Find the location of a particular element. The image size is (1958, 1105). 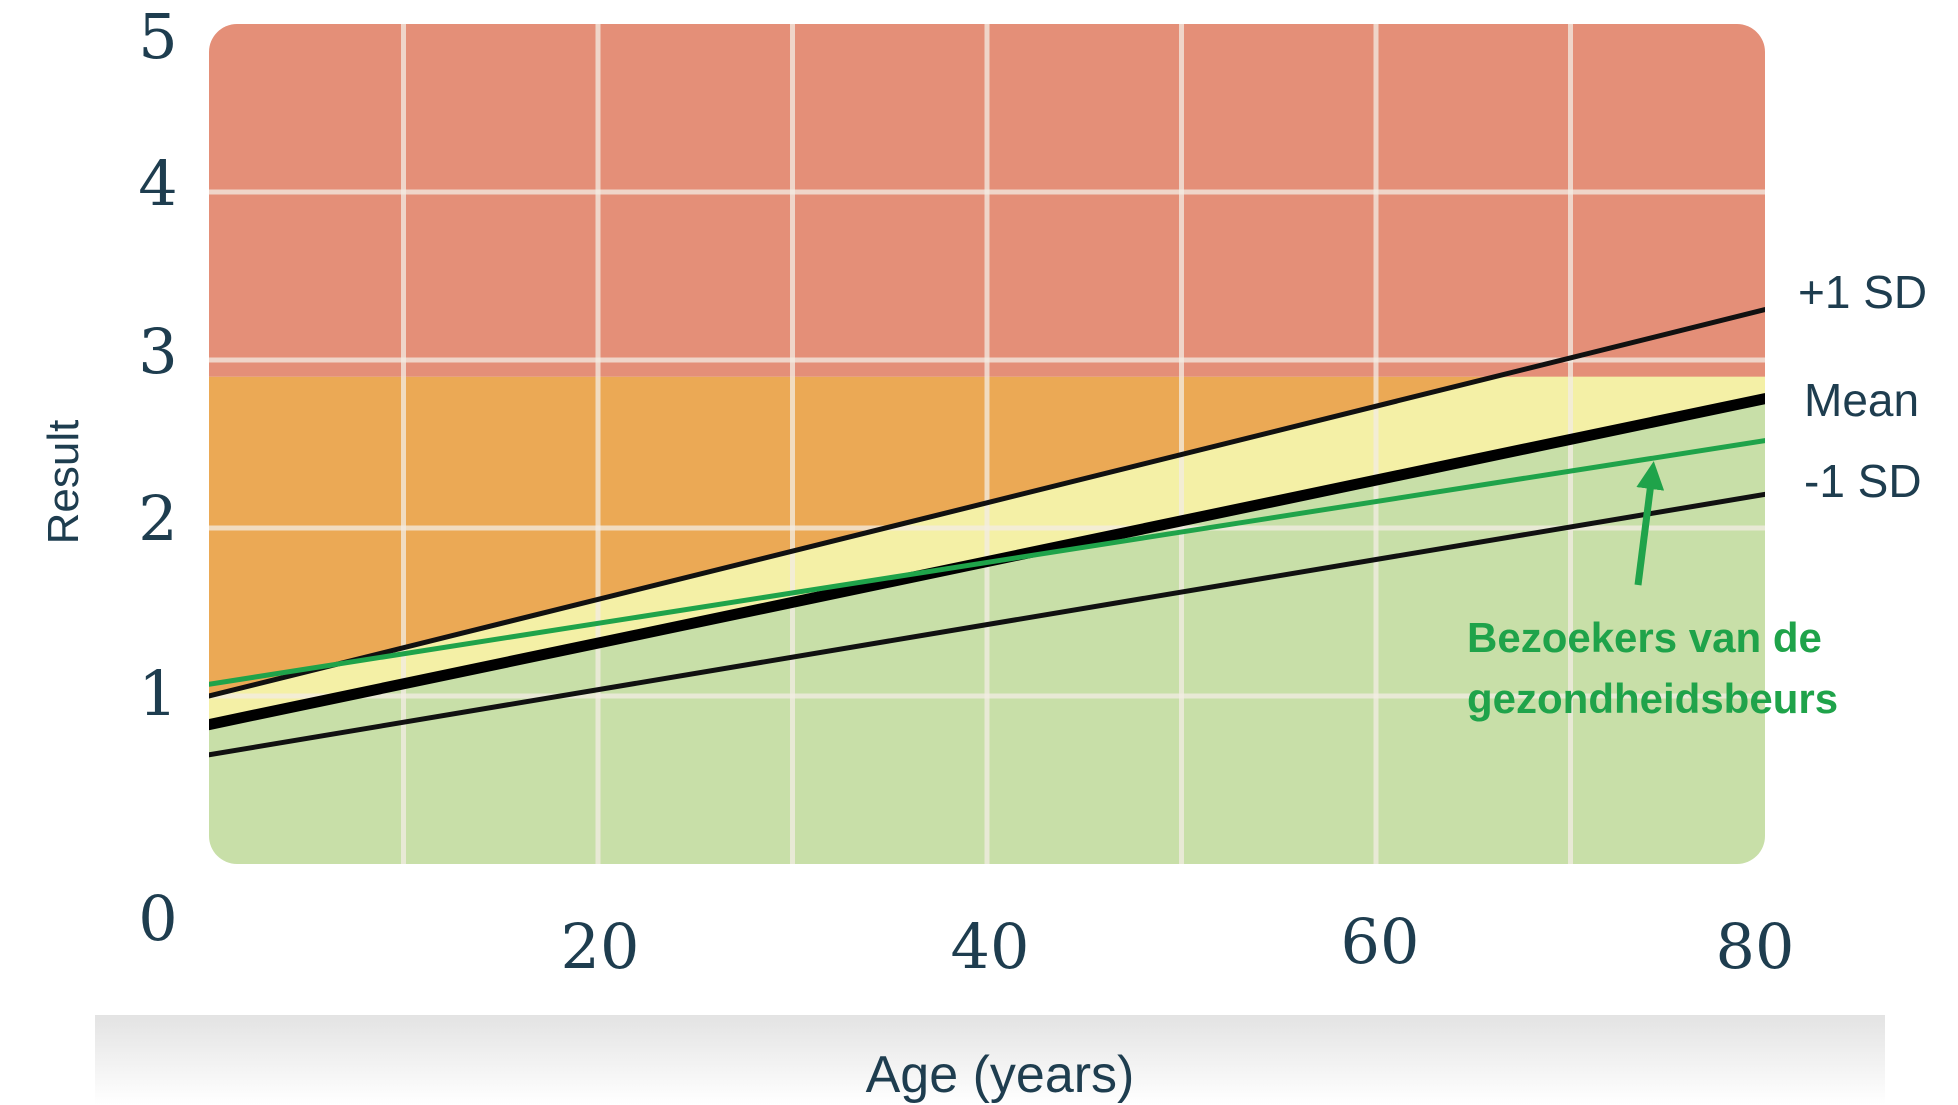

y-tick-label: 3 is located at coordinates (157, 351).